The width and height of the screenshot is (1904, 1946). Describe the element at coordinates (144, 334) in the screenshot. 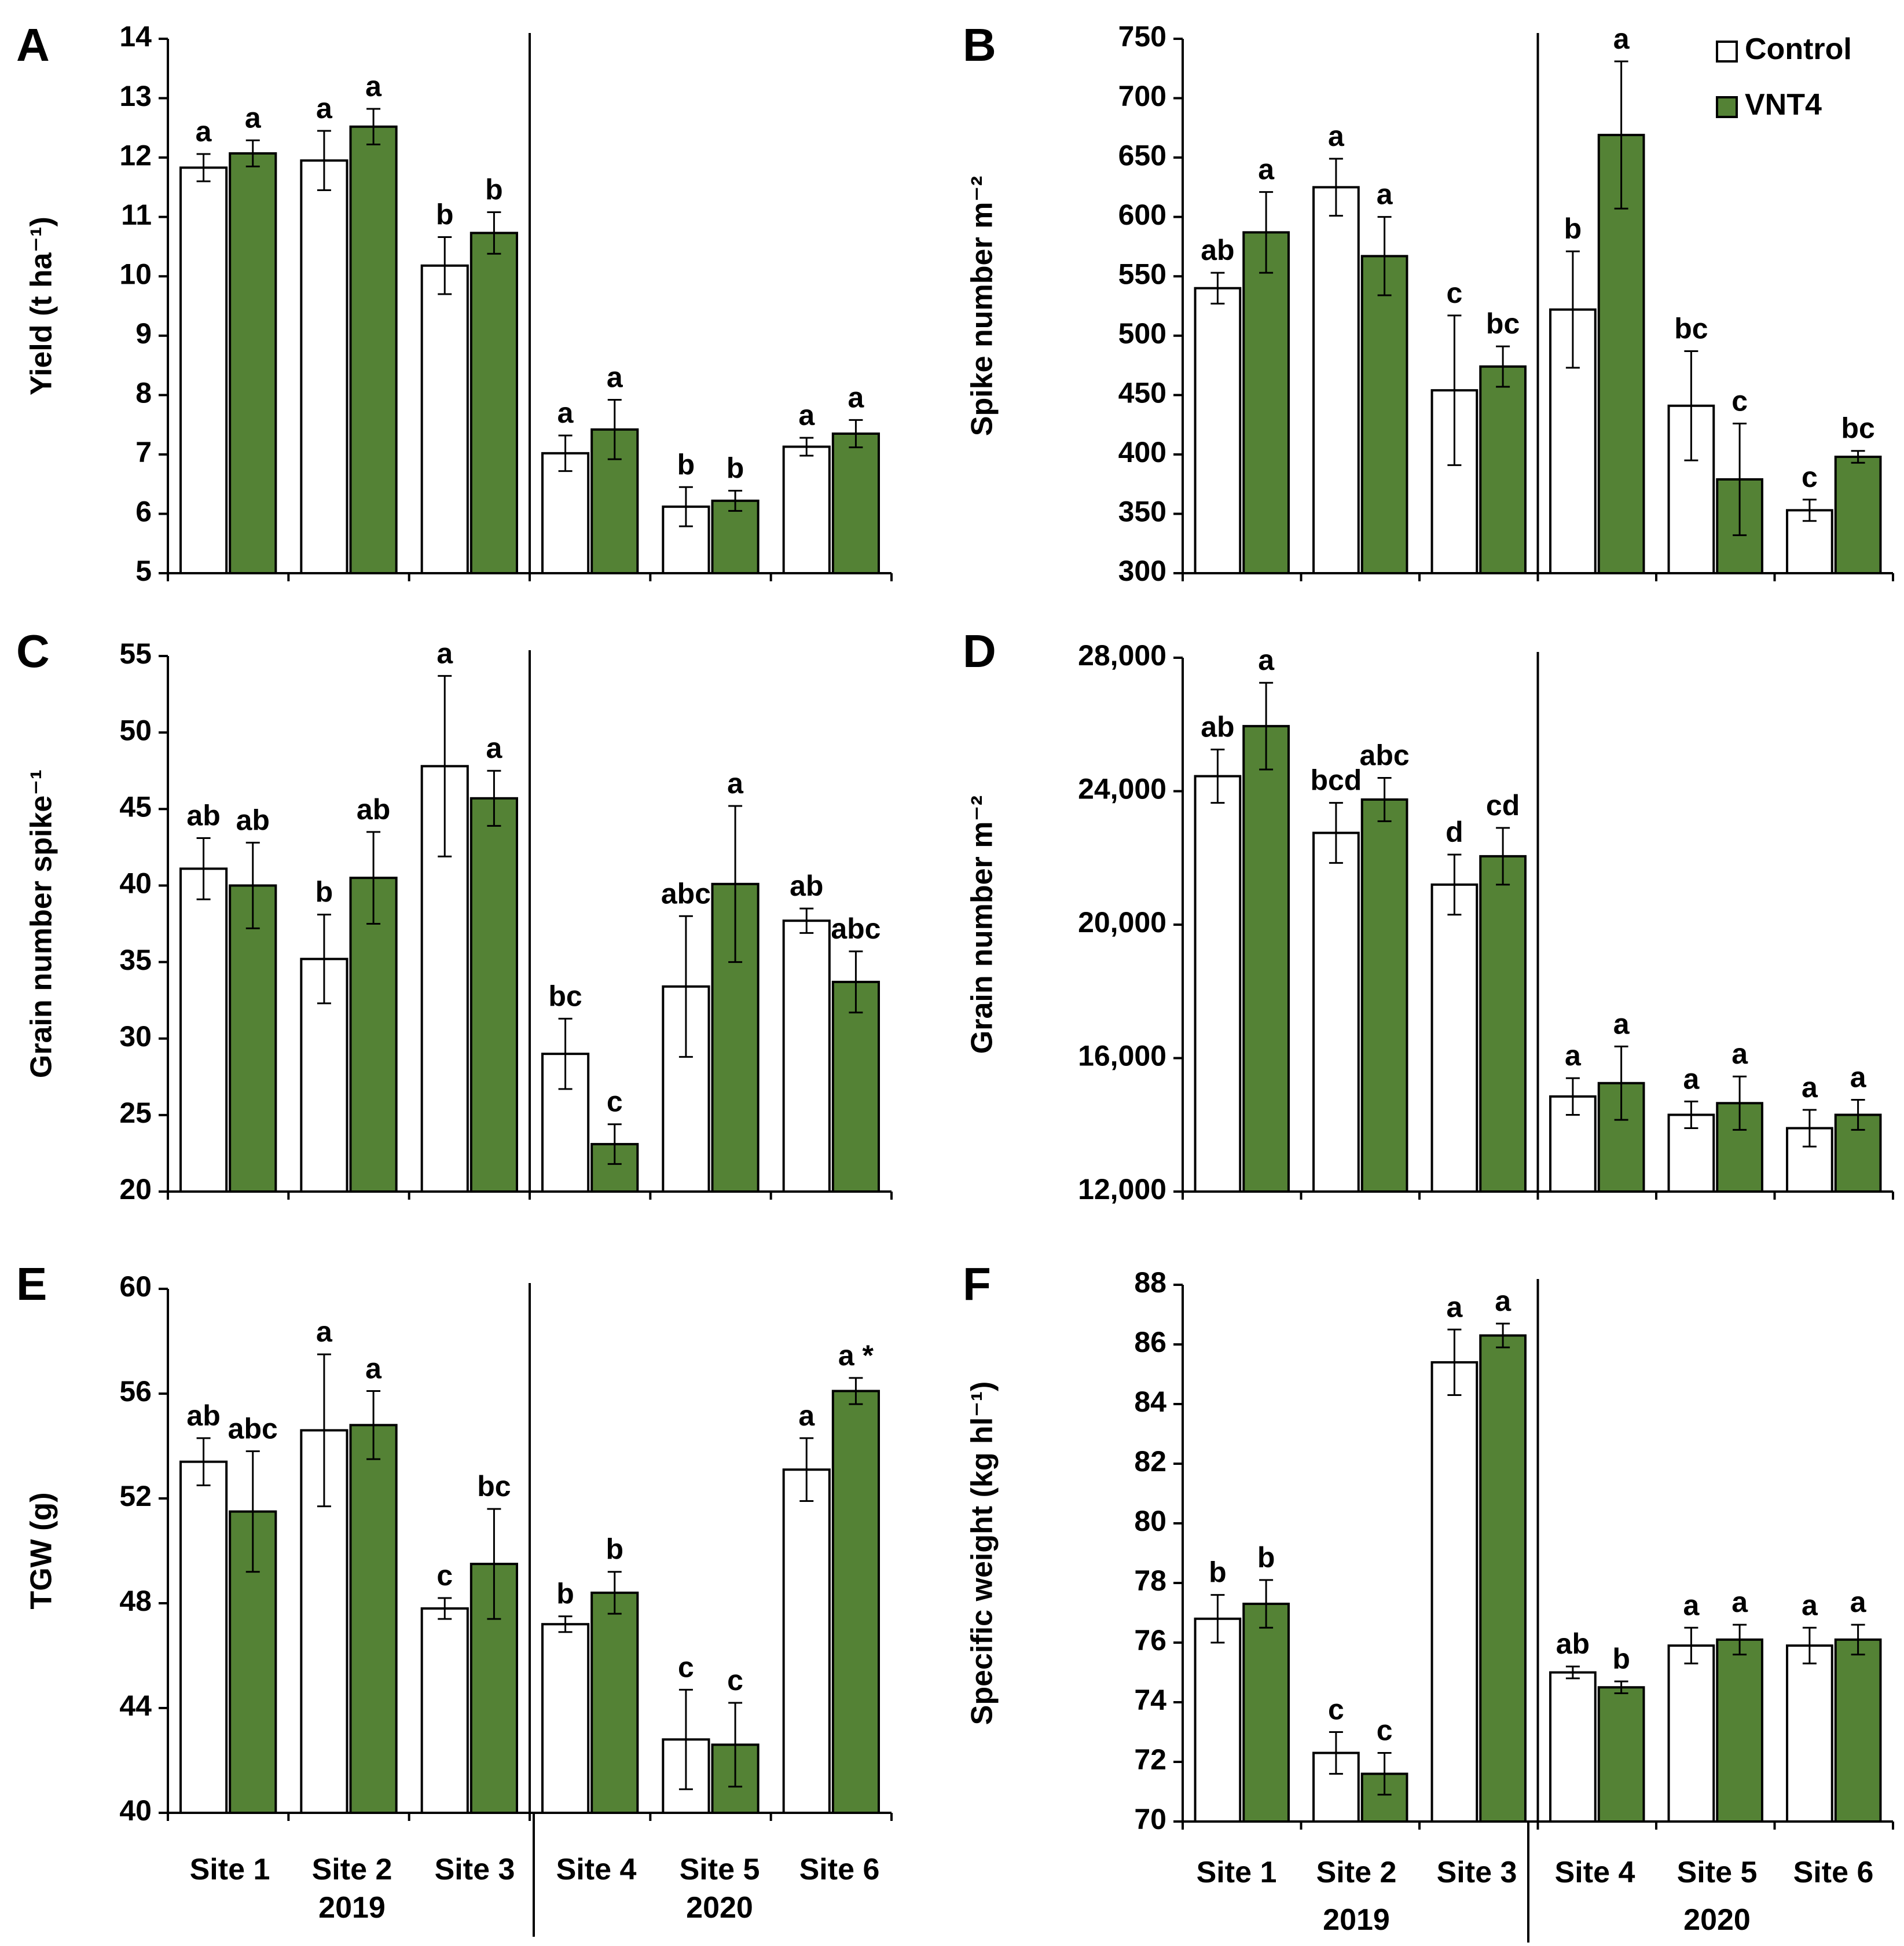

I see `y-tick-label: 9` at that location.